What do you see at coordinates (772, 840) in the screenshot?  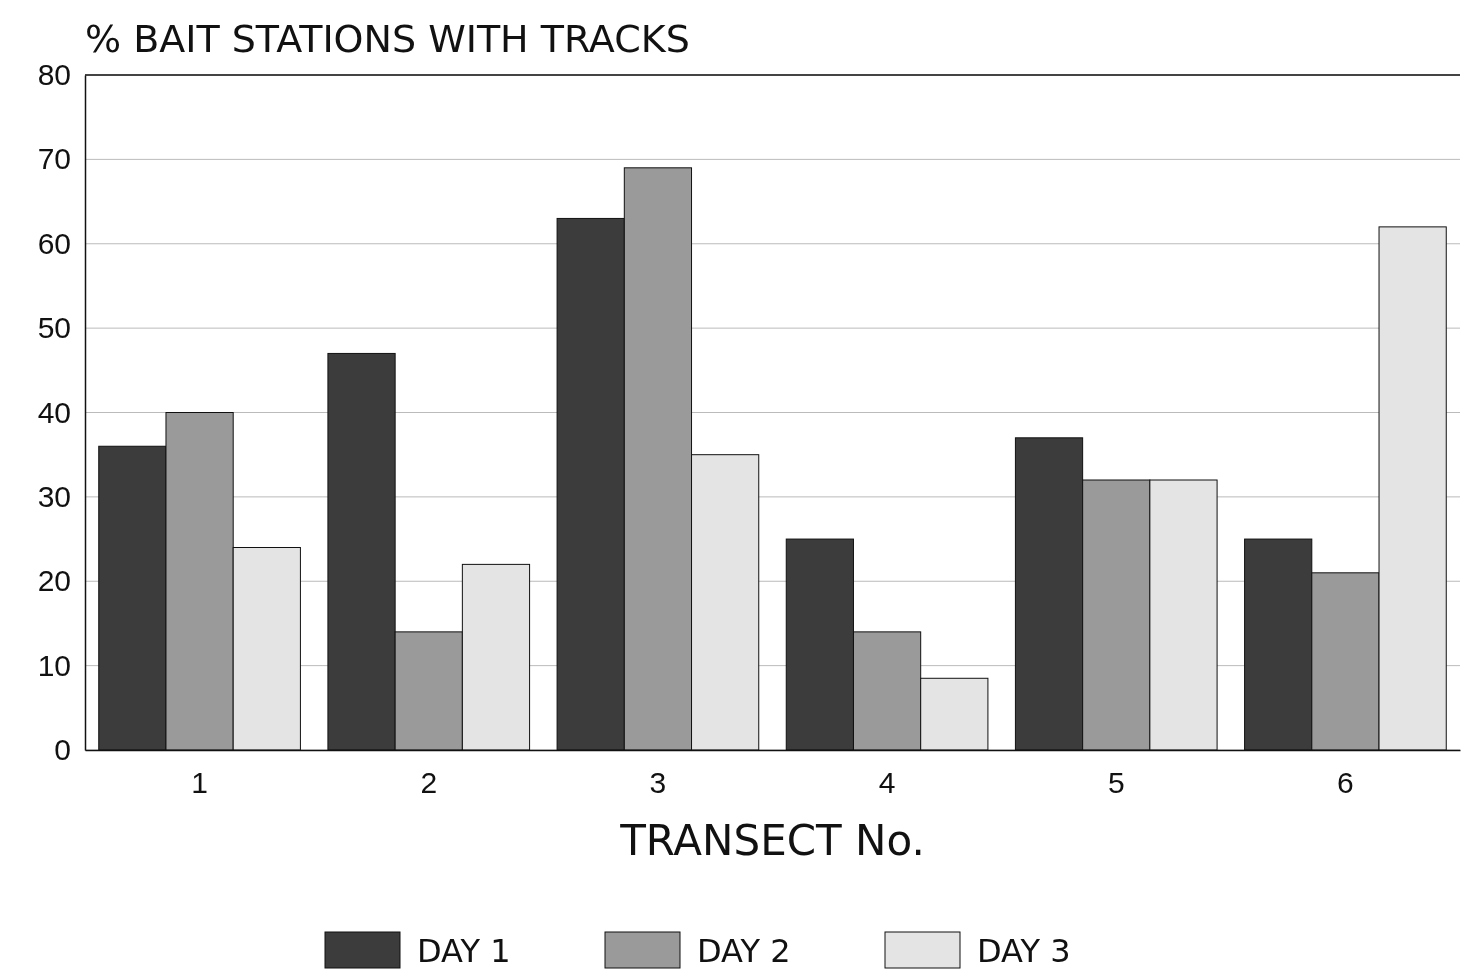 I see `x-axis-title: TRANSECT No.` at bounding box center [772, 840].